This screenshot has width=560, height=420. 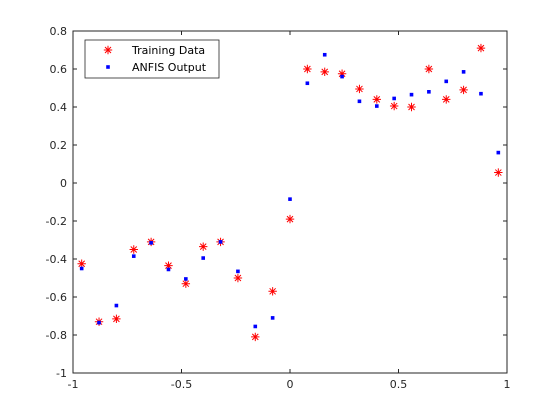 I want to click on y-tick-label: 0, so click(x=63, y=183).